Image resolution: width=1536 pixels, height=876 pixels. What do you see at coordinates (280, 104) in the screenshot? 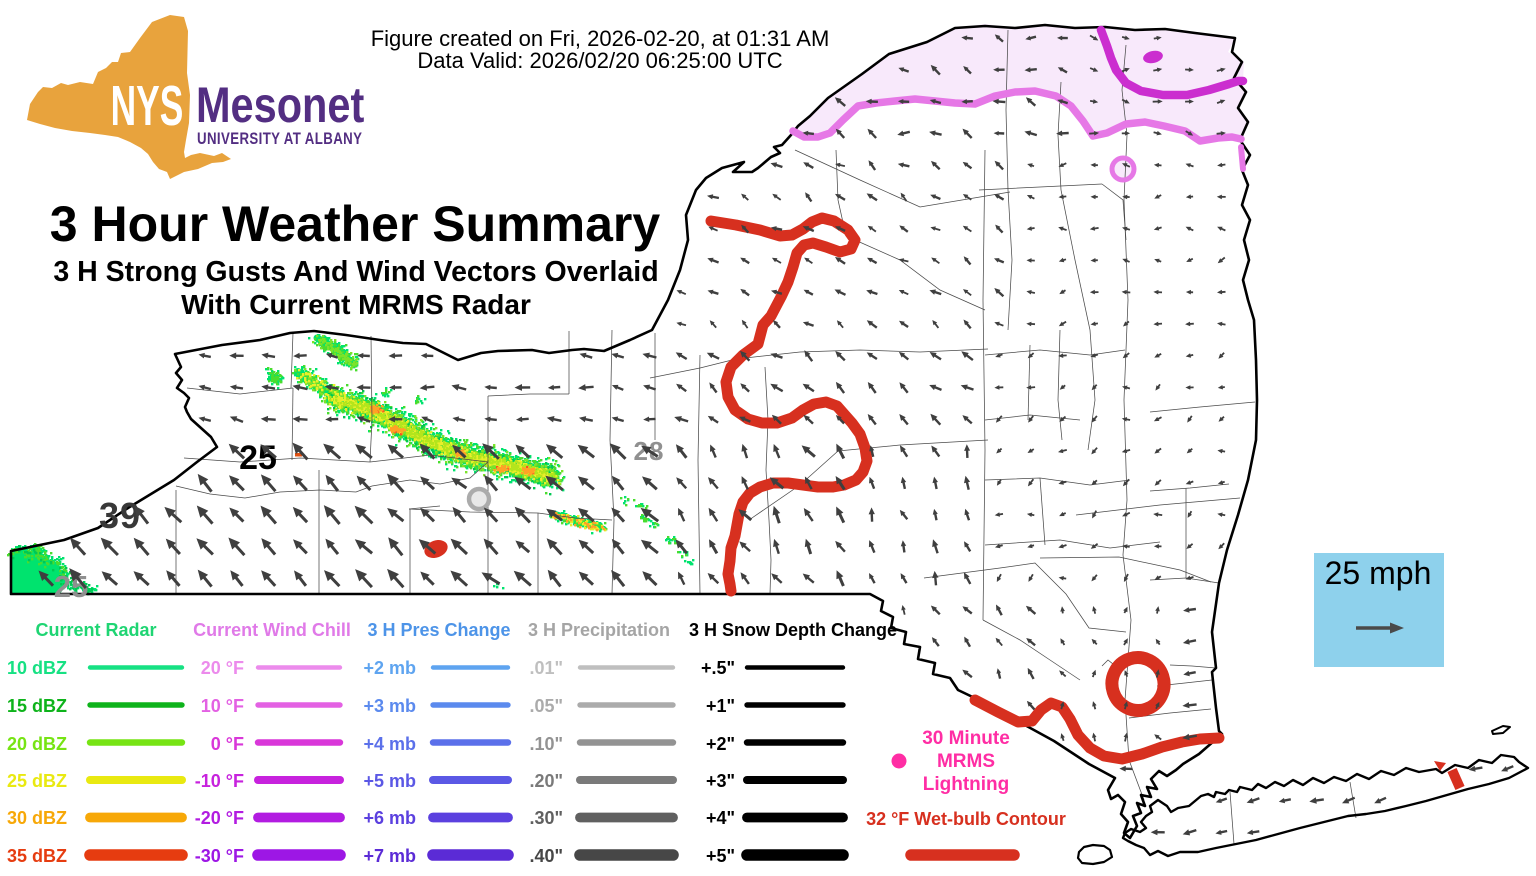
I see `svg-text: Mesonet` at bounding box center [280, 104].